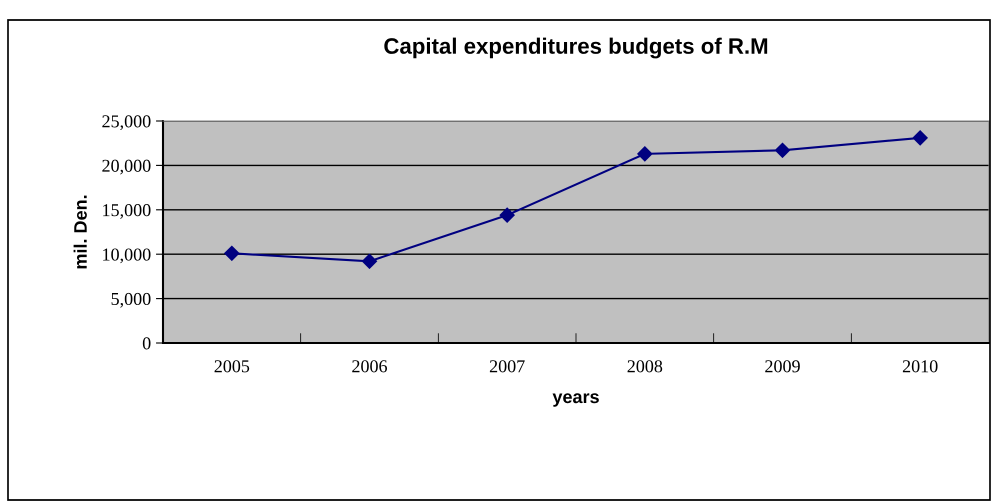 The image size is (997, 502). What do you see at coordinates (146, 343) in the screenshot?
I see `y-tick-label: 0` at bounding box center [146, 343].